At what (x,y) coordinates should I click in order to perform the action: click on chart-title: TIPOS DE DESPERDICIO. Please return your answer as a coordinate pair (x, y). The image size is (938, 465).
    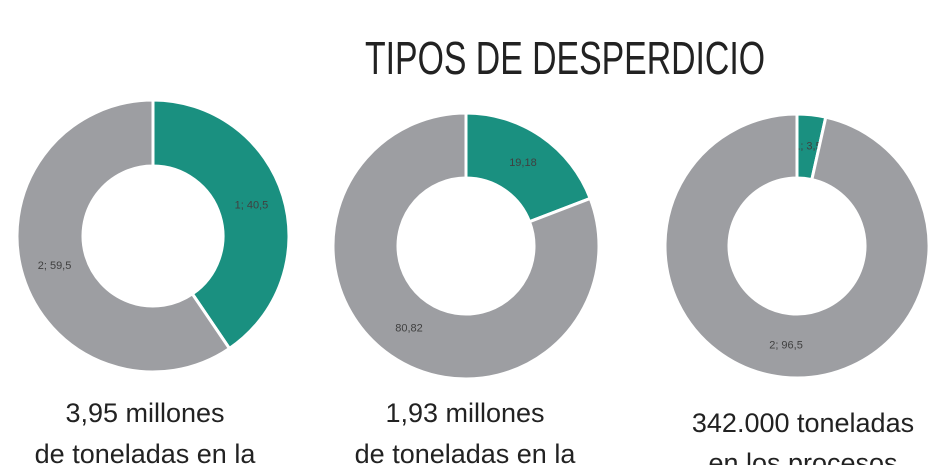
    Looking at the image, I should click on (565, 58).